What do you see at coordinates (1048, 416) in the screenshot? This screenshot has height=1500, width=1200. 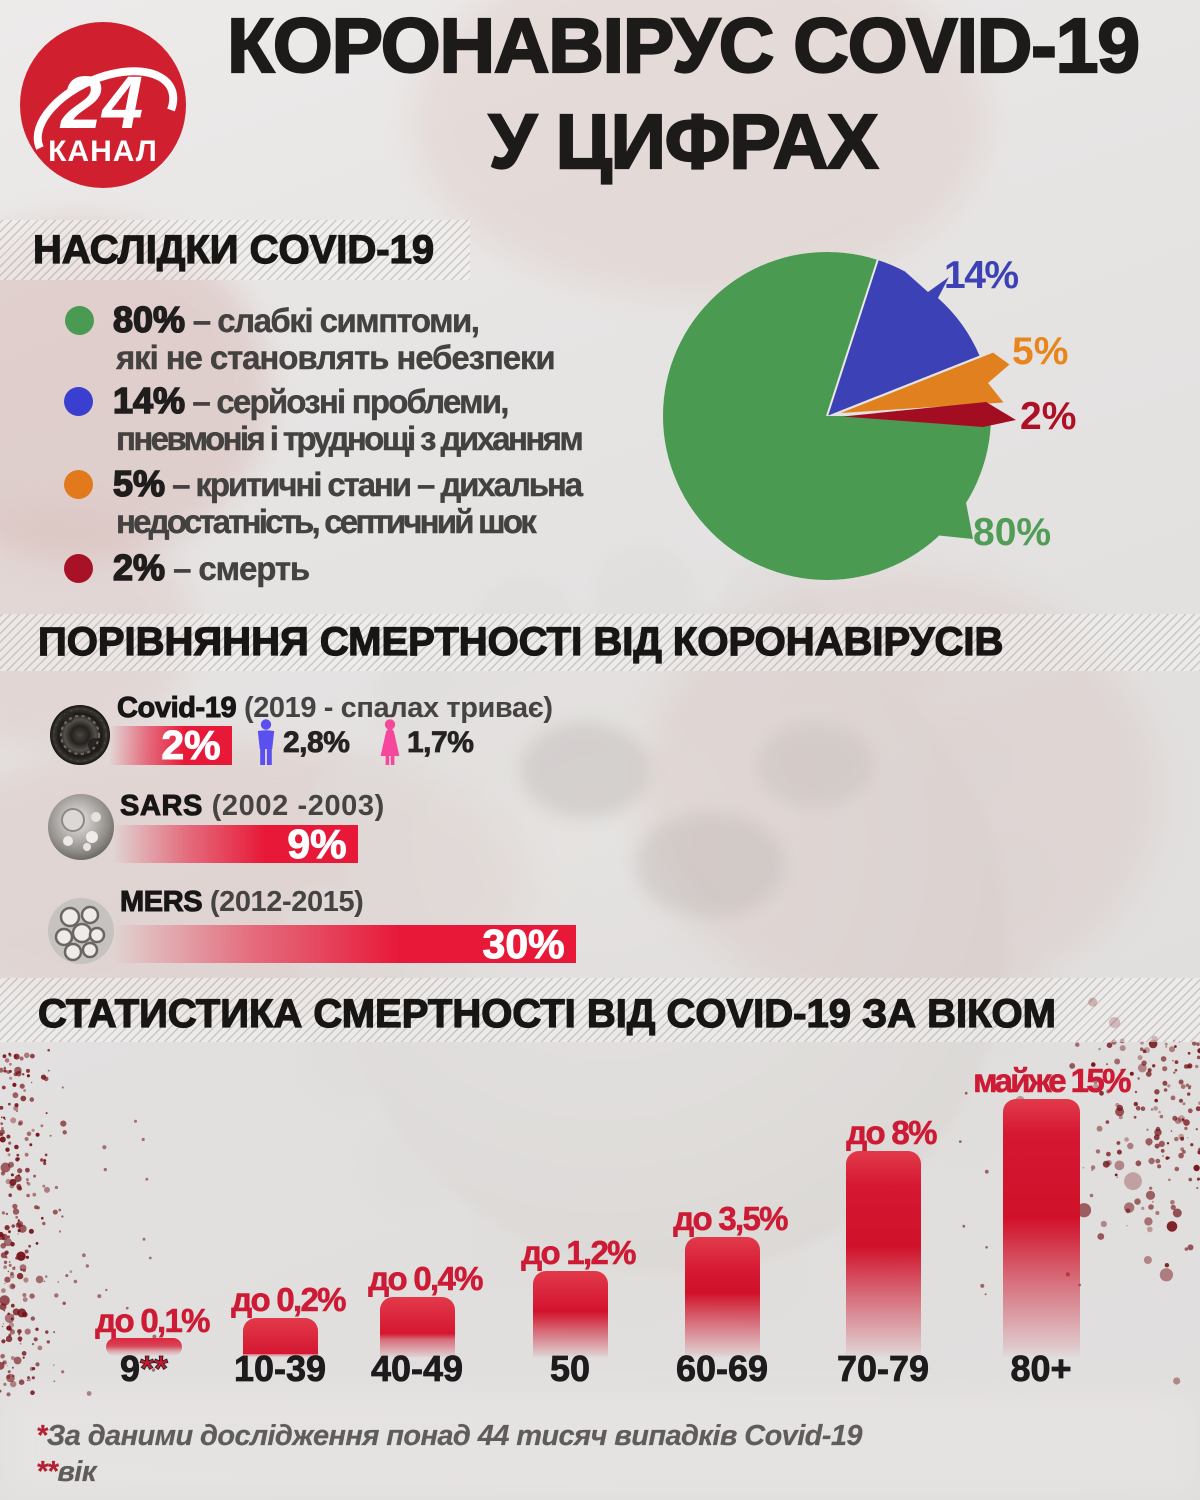 I see `svg-text: 2%` at bounding box center [1048, 416].